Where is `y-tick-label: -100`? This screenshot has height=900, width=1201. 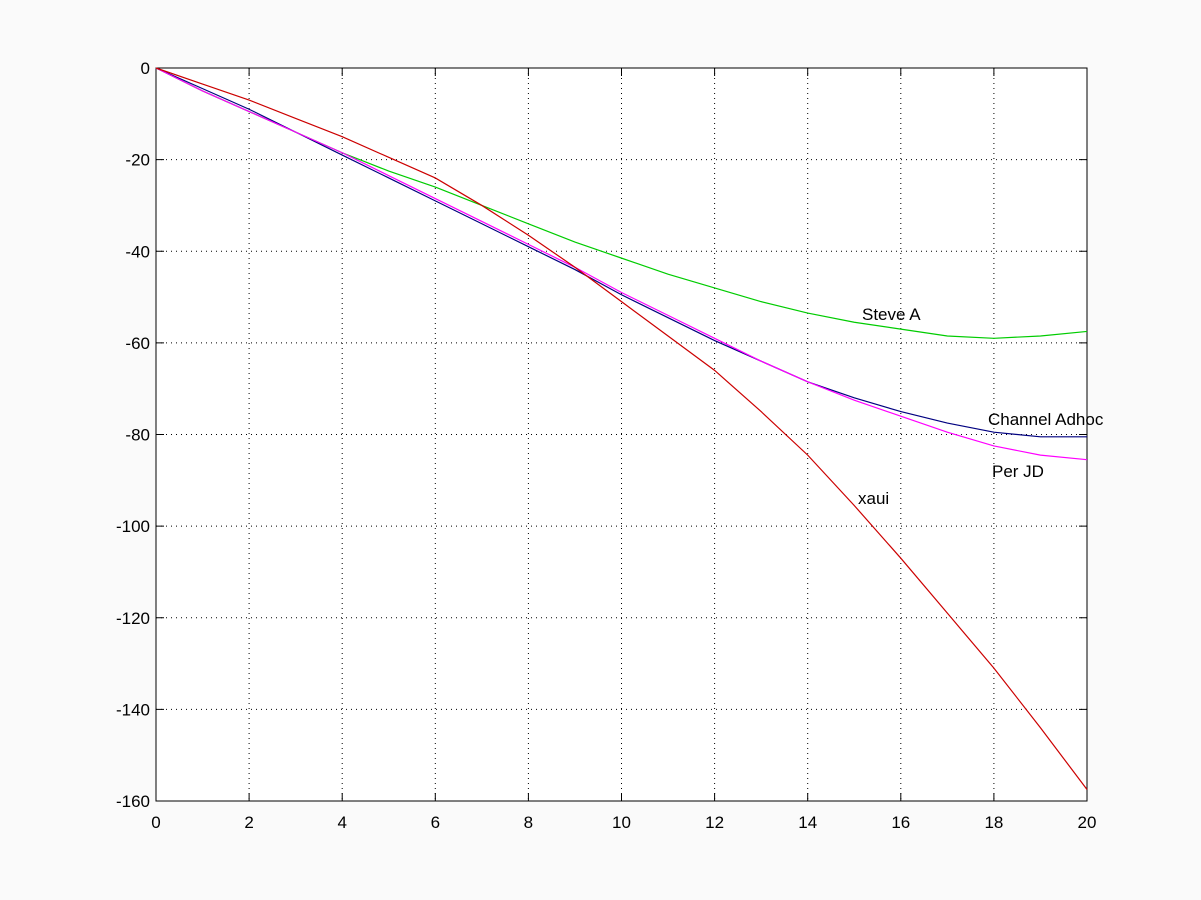
y-tick-label: -100 is located at coordinates (133, 526).